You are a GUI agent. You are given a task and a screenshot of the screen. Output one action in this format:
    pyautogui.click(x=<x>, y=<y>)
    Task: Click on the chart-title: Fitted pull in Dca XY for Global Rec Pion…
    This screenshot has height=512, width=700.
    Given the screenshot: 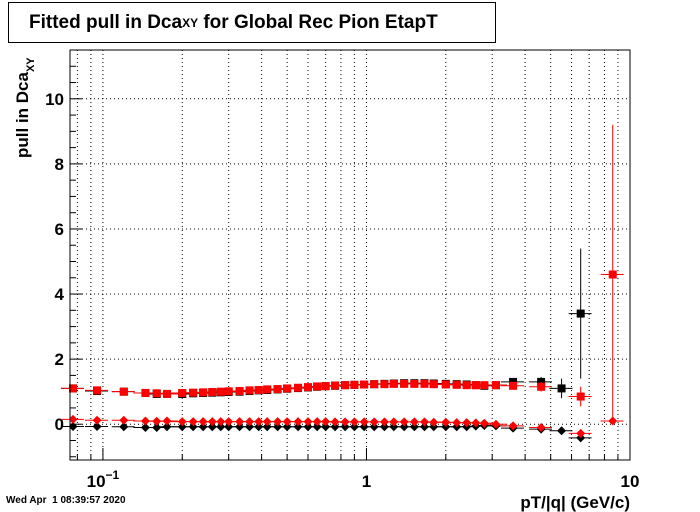 What is the action you would take?
    pyautogui.click(x=252, y=22)
    